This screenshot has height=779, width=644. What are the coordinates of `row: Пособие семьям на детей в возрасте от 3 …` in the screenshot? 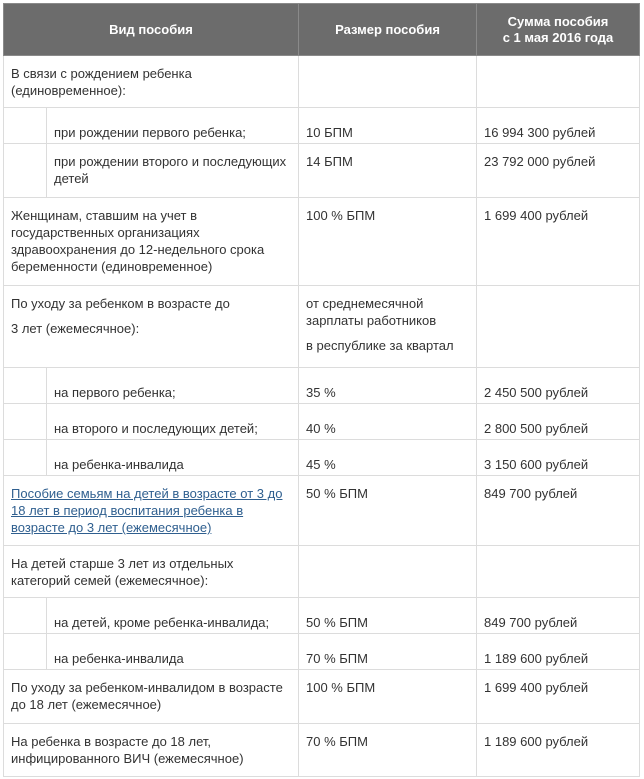 It's located at (321, 510).